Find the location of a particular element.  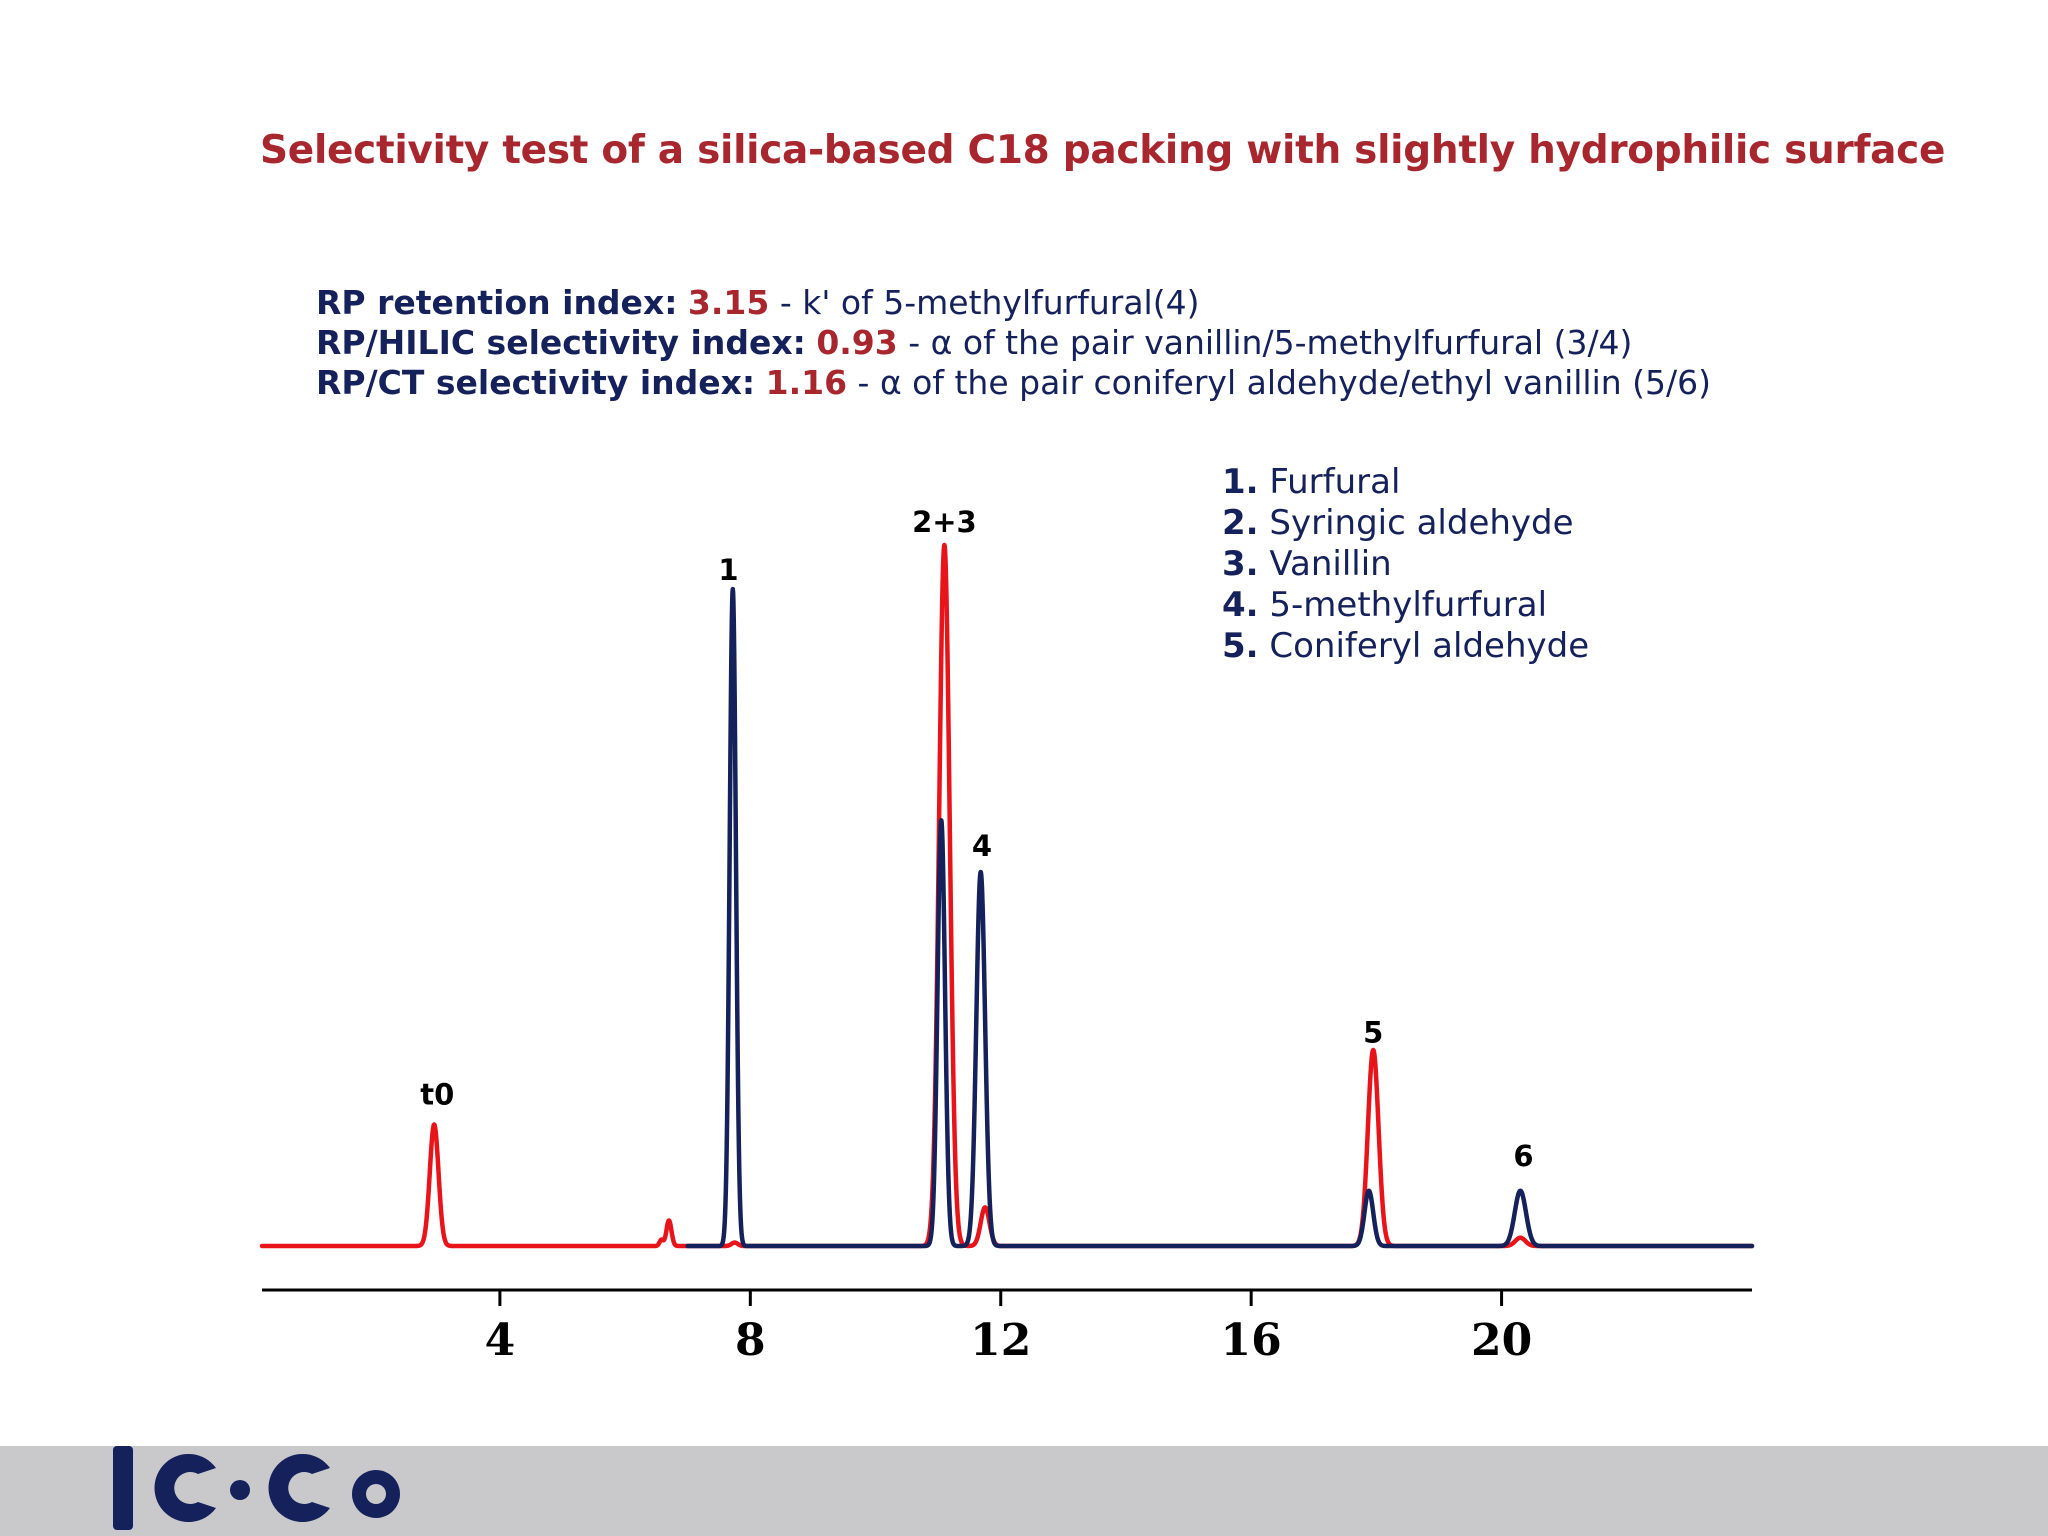

index-label: RP retention index: is located at coordinates (497, 302).